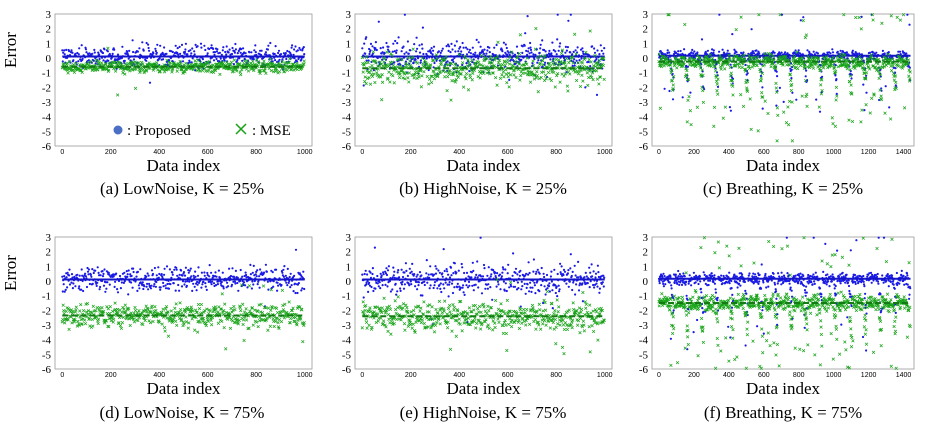  What do you see at coordinates (346, 74) in the screenshot?
I see `y-tick-label: -1` at bounding box center [346, 74].